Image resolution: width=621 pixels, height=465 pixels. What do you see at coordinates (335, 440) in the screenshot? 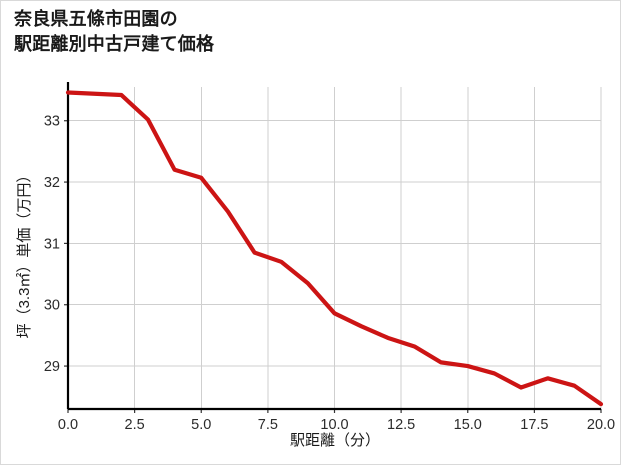
I see `x-axis-title: 駅距離（分）` at bounding box center [335, 440].